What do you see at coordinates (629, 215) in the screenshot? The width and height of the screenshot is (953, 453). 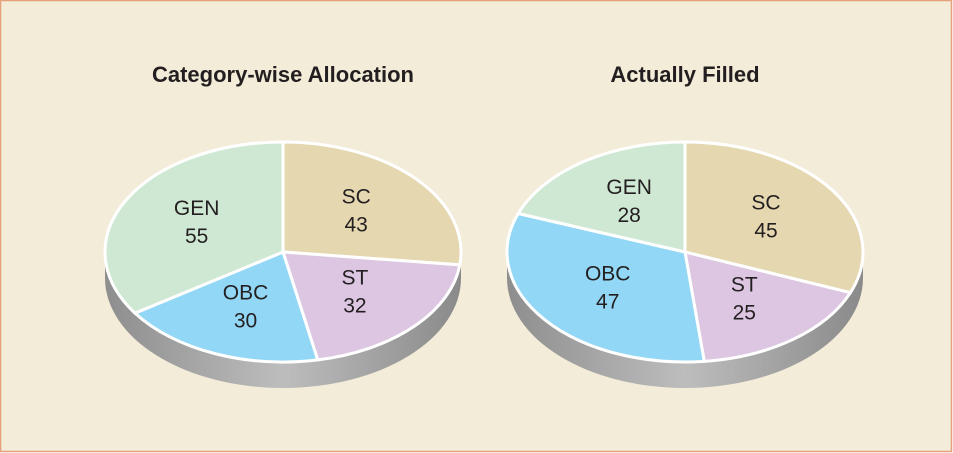 I see `slice-value: 28` at bounding box center [629, 215].